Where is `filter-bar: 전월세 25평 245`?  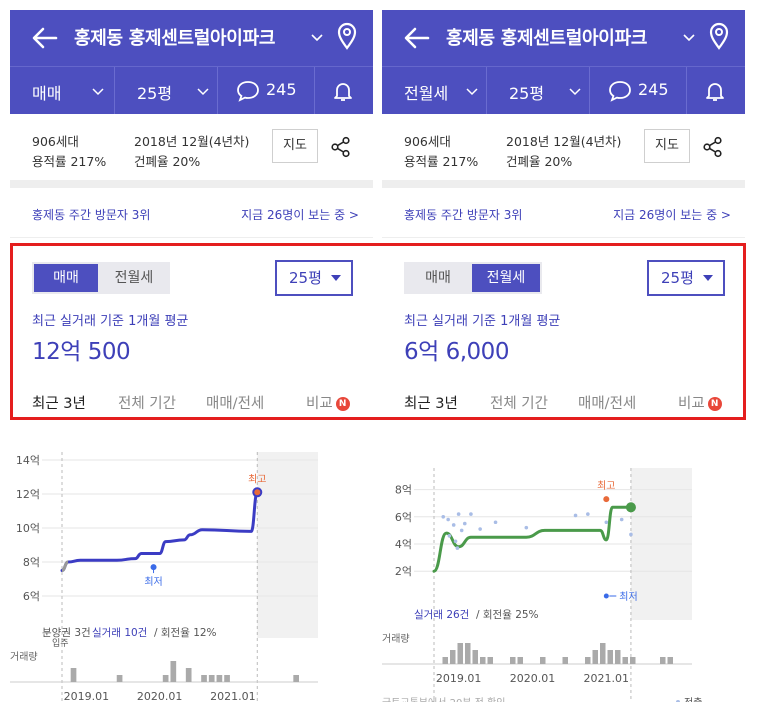
filter-bar: 전월세 25평 245 is located at coordinates (563, 90).